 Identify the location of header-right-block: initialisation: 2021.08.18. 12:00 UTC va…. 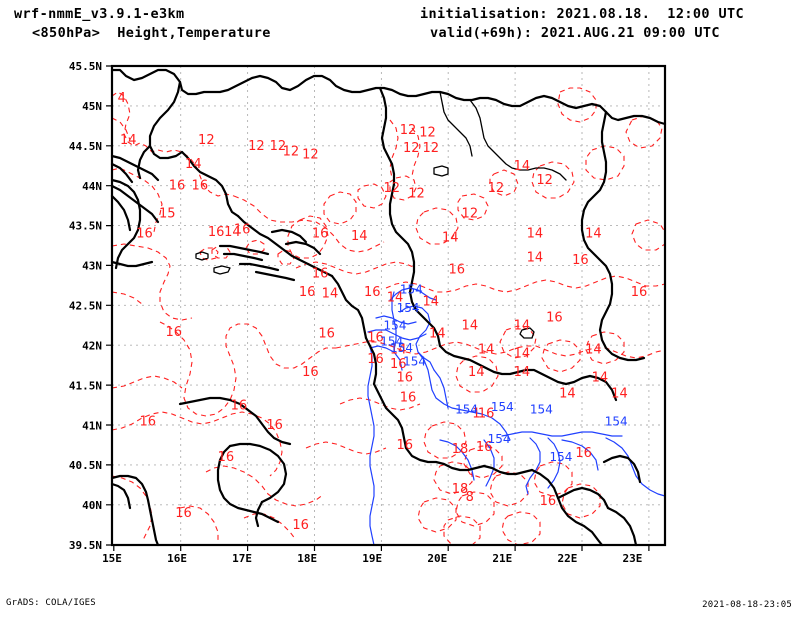
(605, 24).